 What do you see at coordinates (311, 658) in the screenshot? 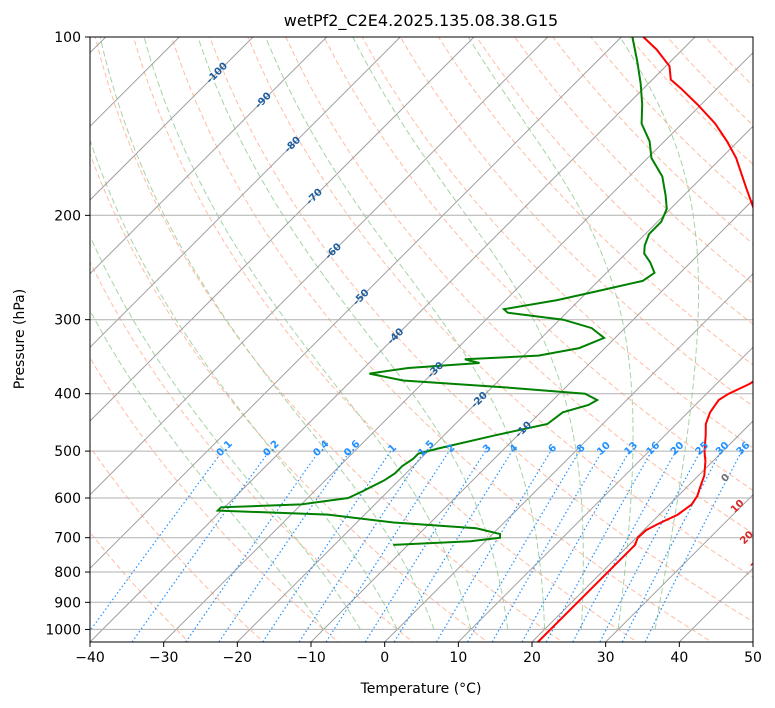
I see `x-tick-label: −10` at bounding box center [311, 658].